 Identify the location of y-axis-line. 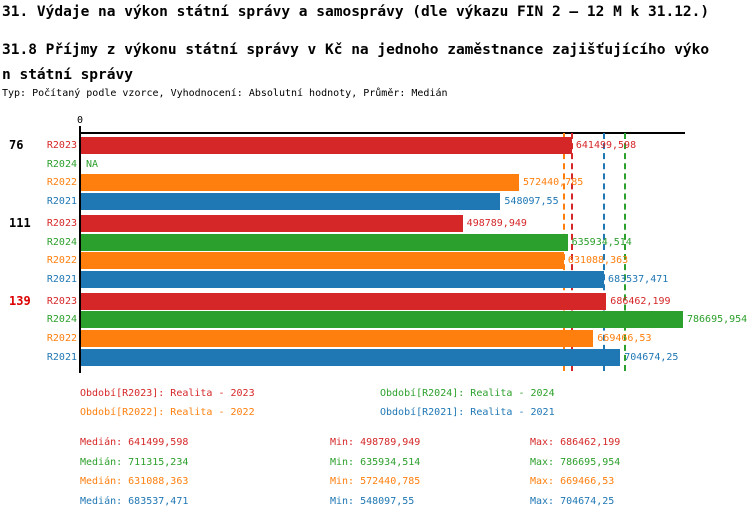
(80, 249).